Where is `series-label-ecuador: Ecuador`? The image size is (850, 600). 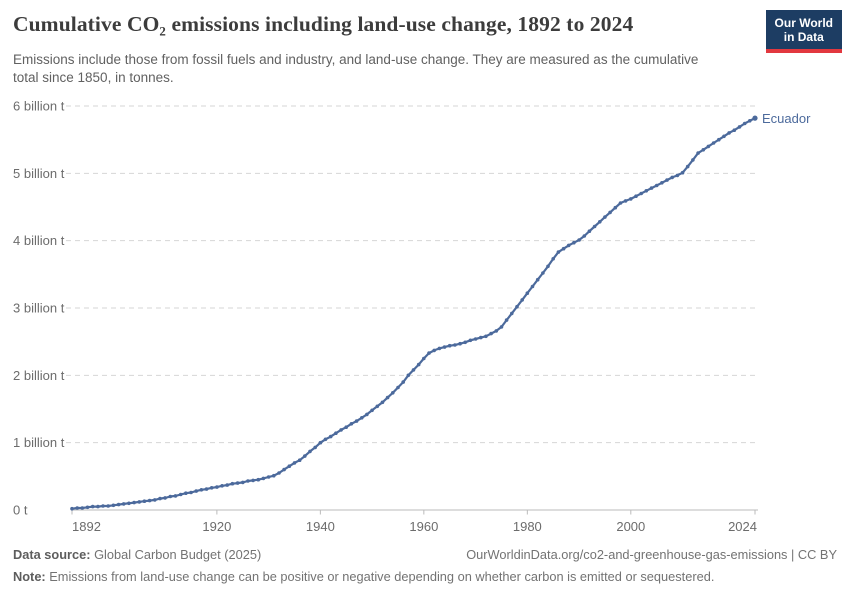
series-label-ecuador: Ecuador is located at coordinates (786, 118).